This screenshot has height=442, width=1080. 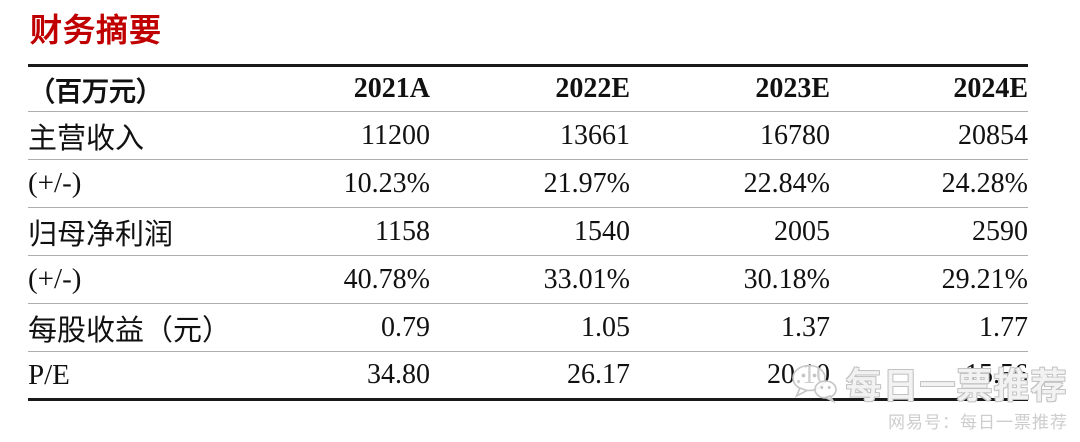 I want to click on cell-value: 22.84%, so click(x=786, y=183).